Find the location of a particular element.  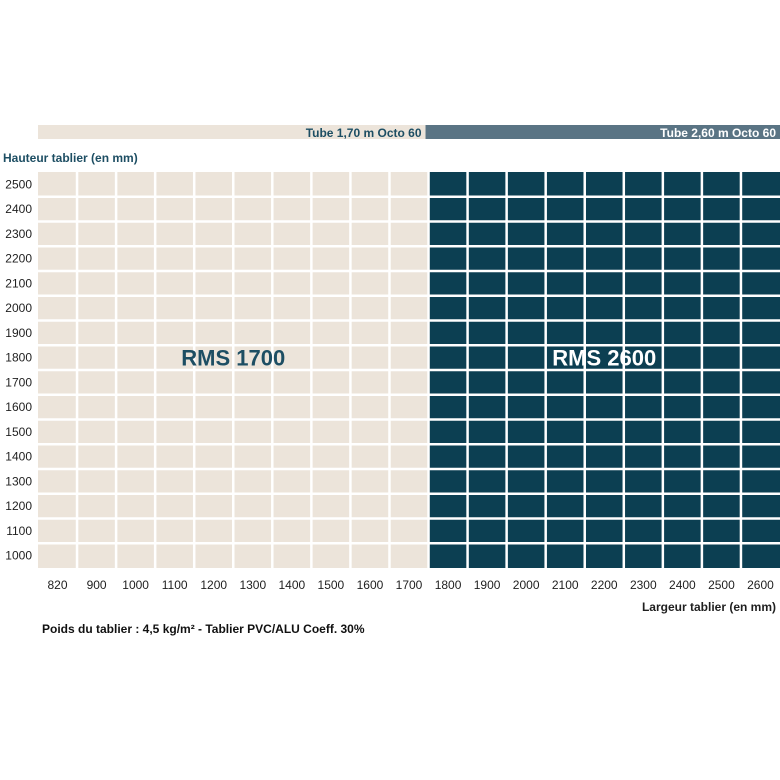

tube-label-rms-1700: Tube 1,70 m Octo 60 is located at coordinates (364, 133).